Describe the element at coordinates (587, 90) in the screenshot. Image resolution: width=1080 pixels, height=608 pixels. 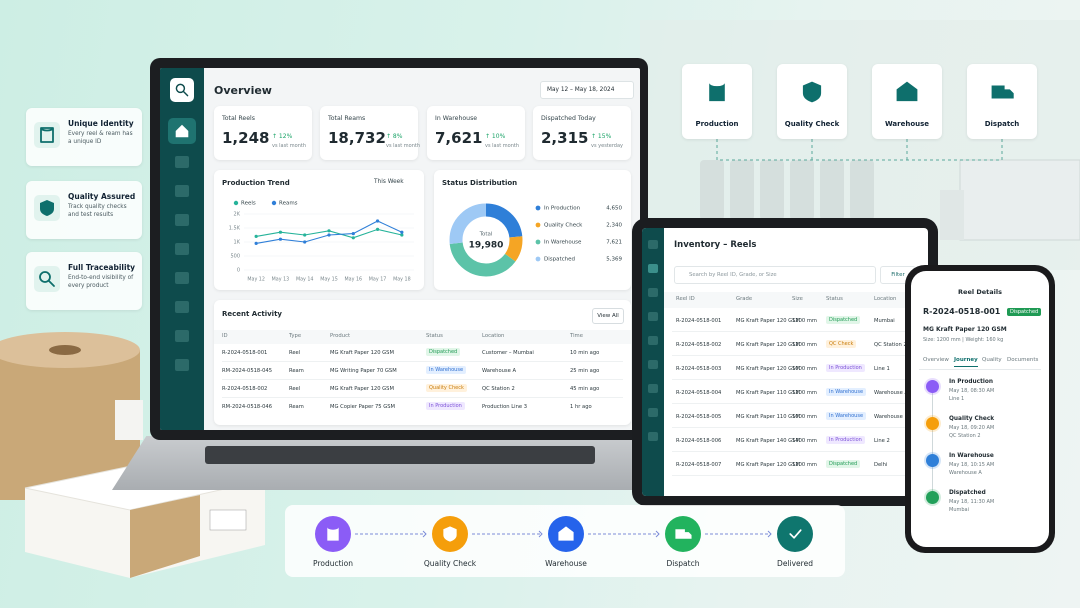
I see `date-range: May 12 – May 18, 2024` at that location.